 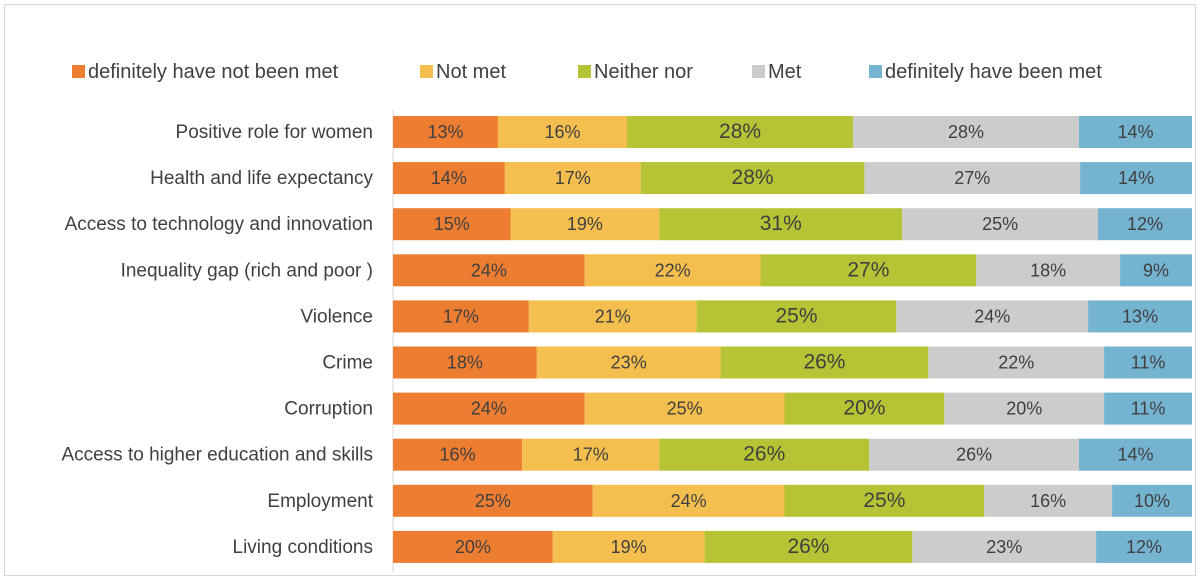 I want to click on data-label: 10%, so click(x=1152, y=501).